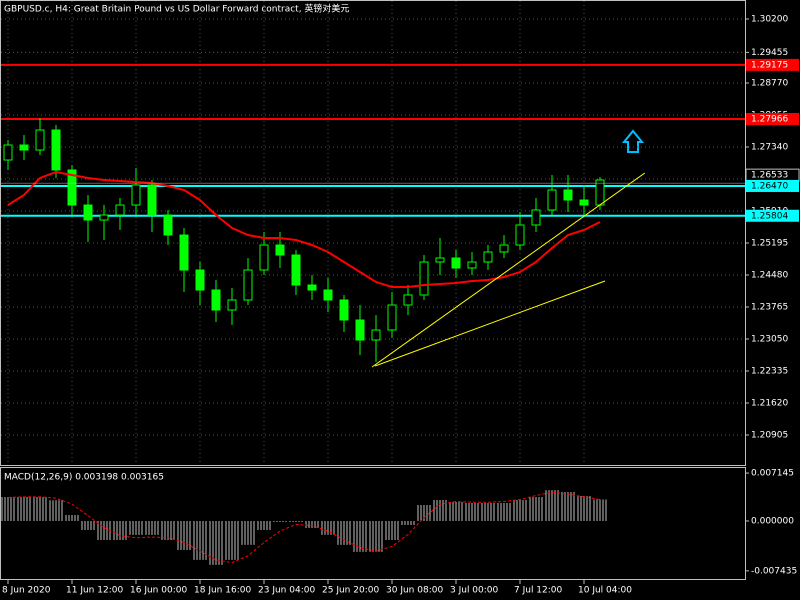  I want to click on y-tick-label: 1.24480, so click(769, 276).